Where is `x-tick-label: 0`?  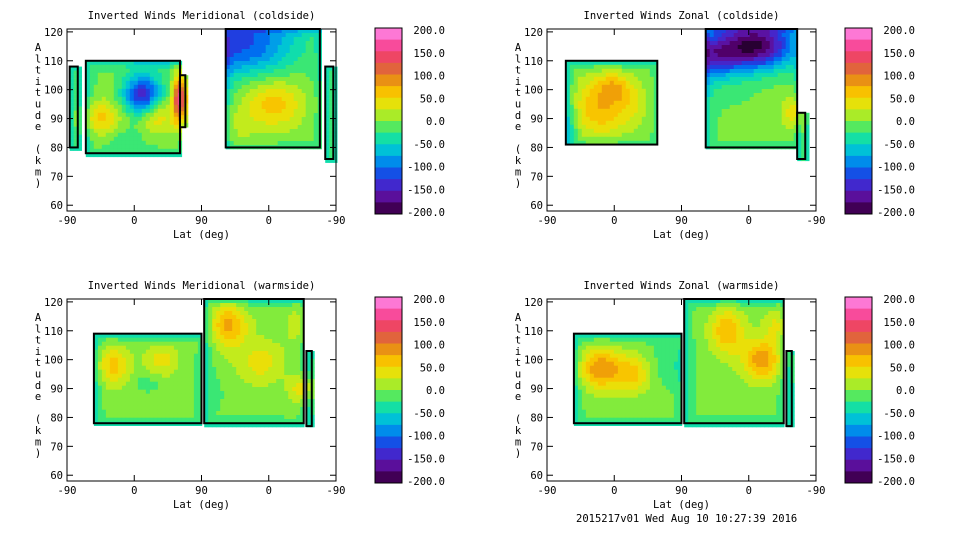 x-tick-label: 0 is located at coordinates (749, 221).